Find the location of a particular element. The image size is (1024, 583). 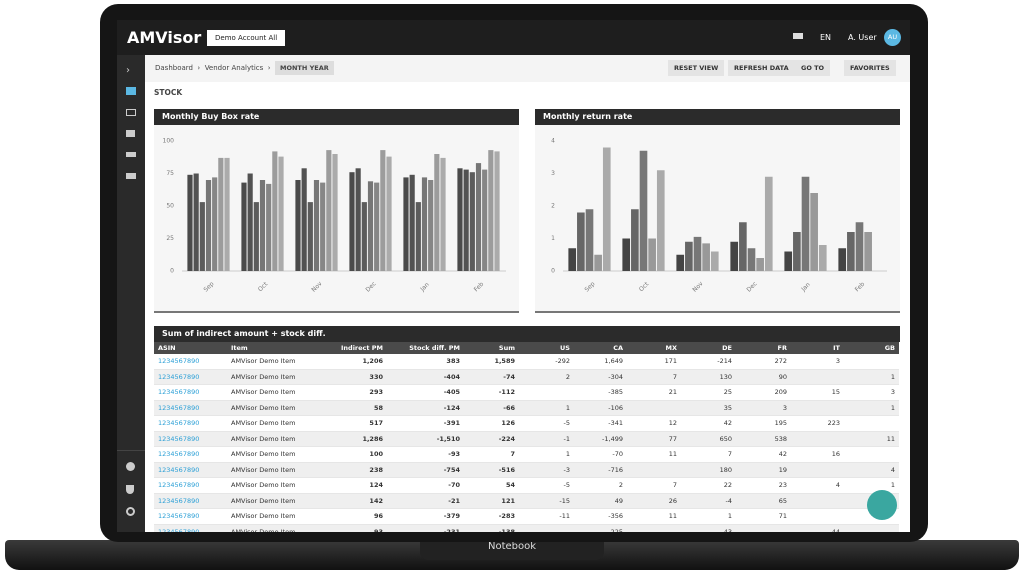

table-cell: 49 is located at coordinates (600, 501).